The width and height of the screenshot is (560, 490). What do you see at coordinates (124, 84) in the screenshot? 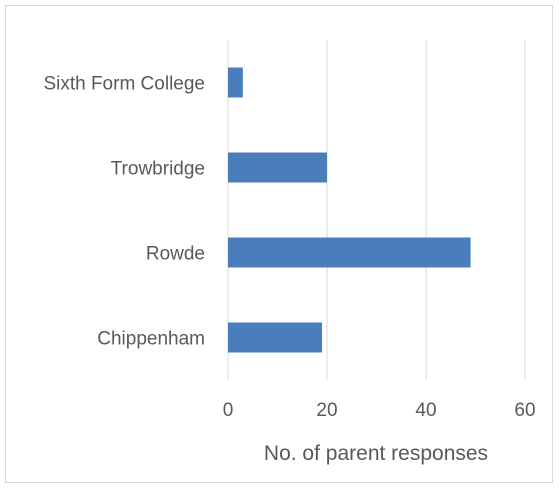
I see `category-label-sixth-form-college: Sixth Form College` at bounding box center [124, 84].